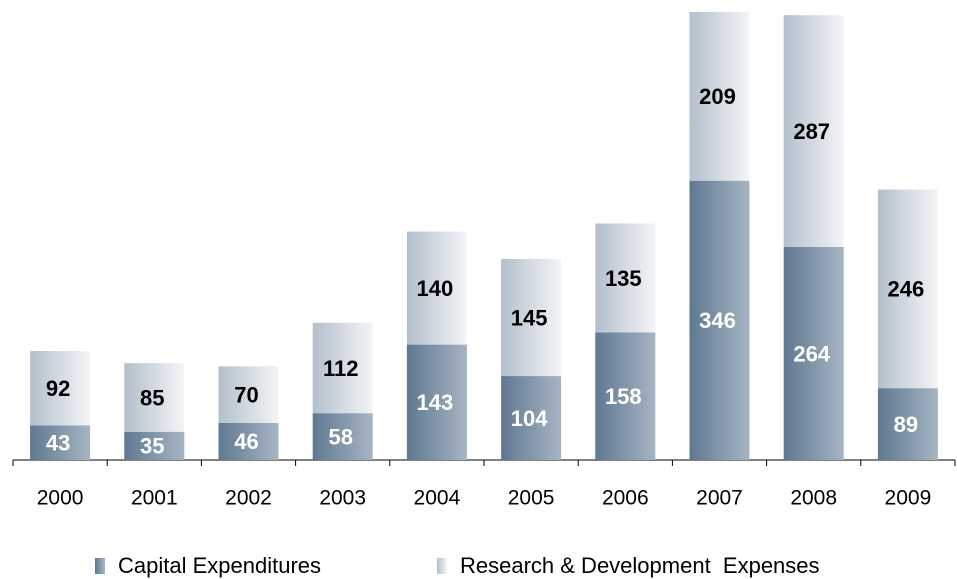  Describe the element at coordinates (342, 498) in the screenshot. I see `x-tick-label: 2003` at that location.